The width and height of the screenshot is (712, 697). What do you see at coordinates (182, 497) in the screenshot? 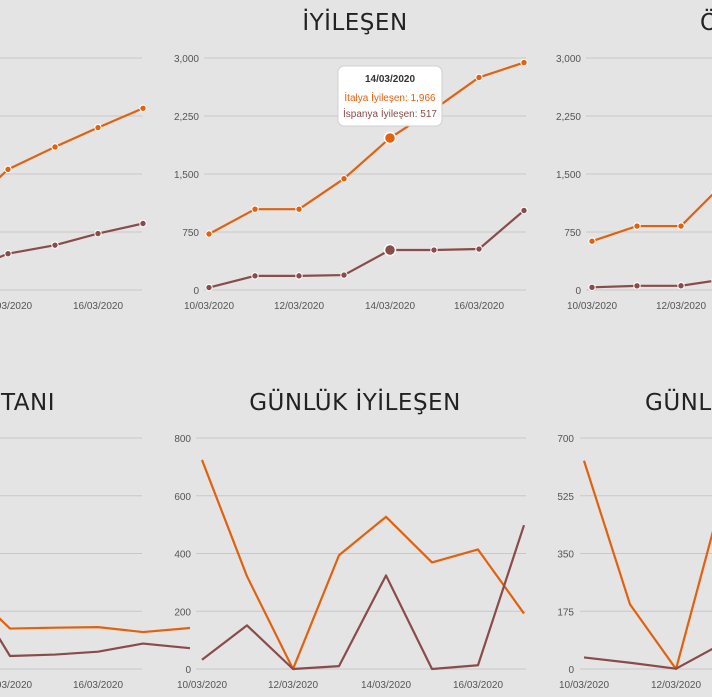
I see `y-tick-label: 600` at bounding box center [182, 497].